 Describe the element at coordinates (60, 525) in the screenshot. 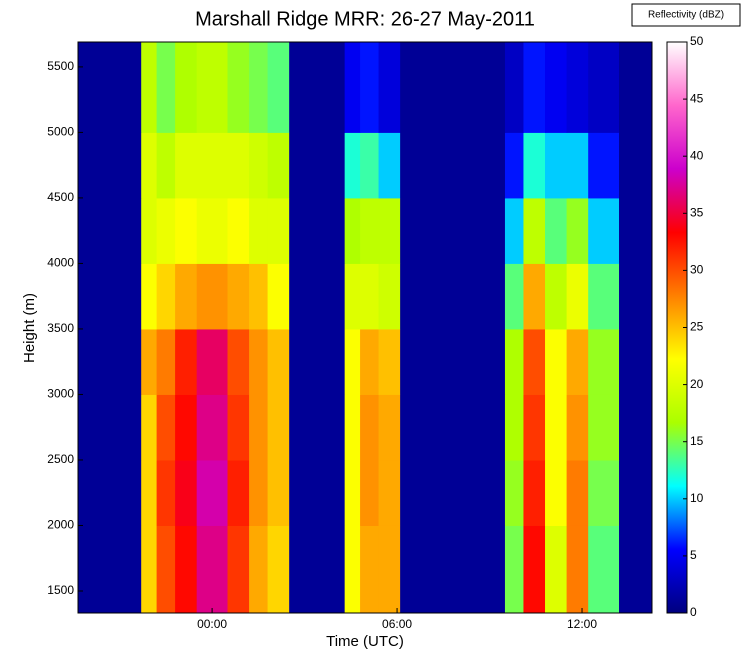

I see `y-tick-label: 2000` at that location.